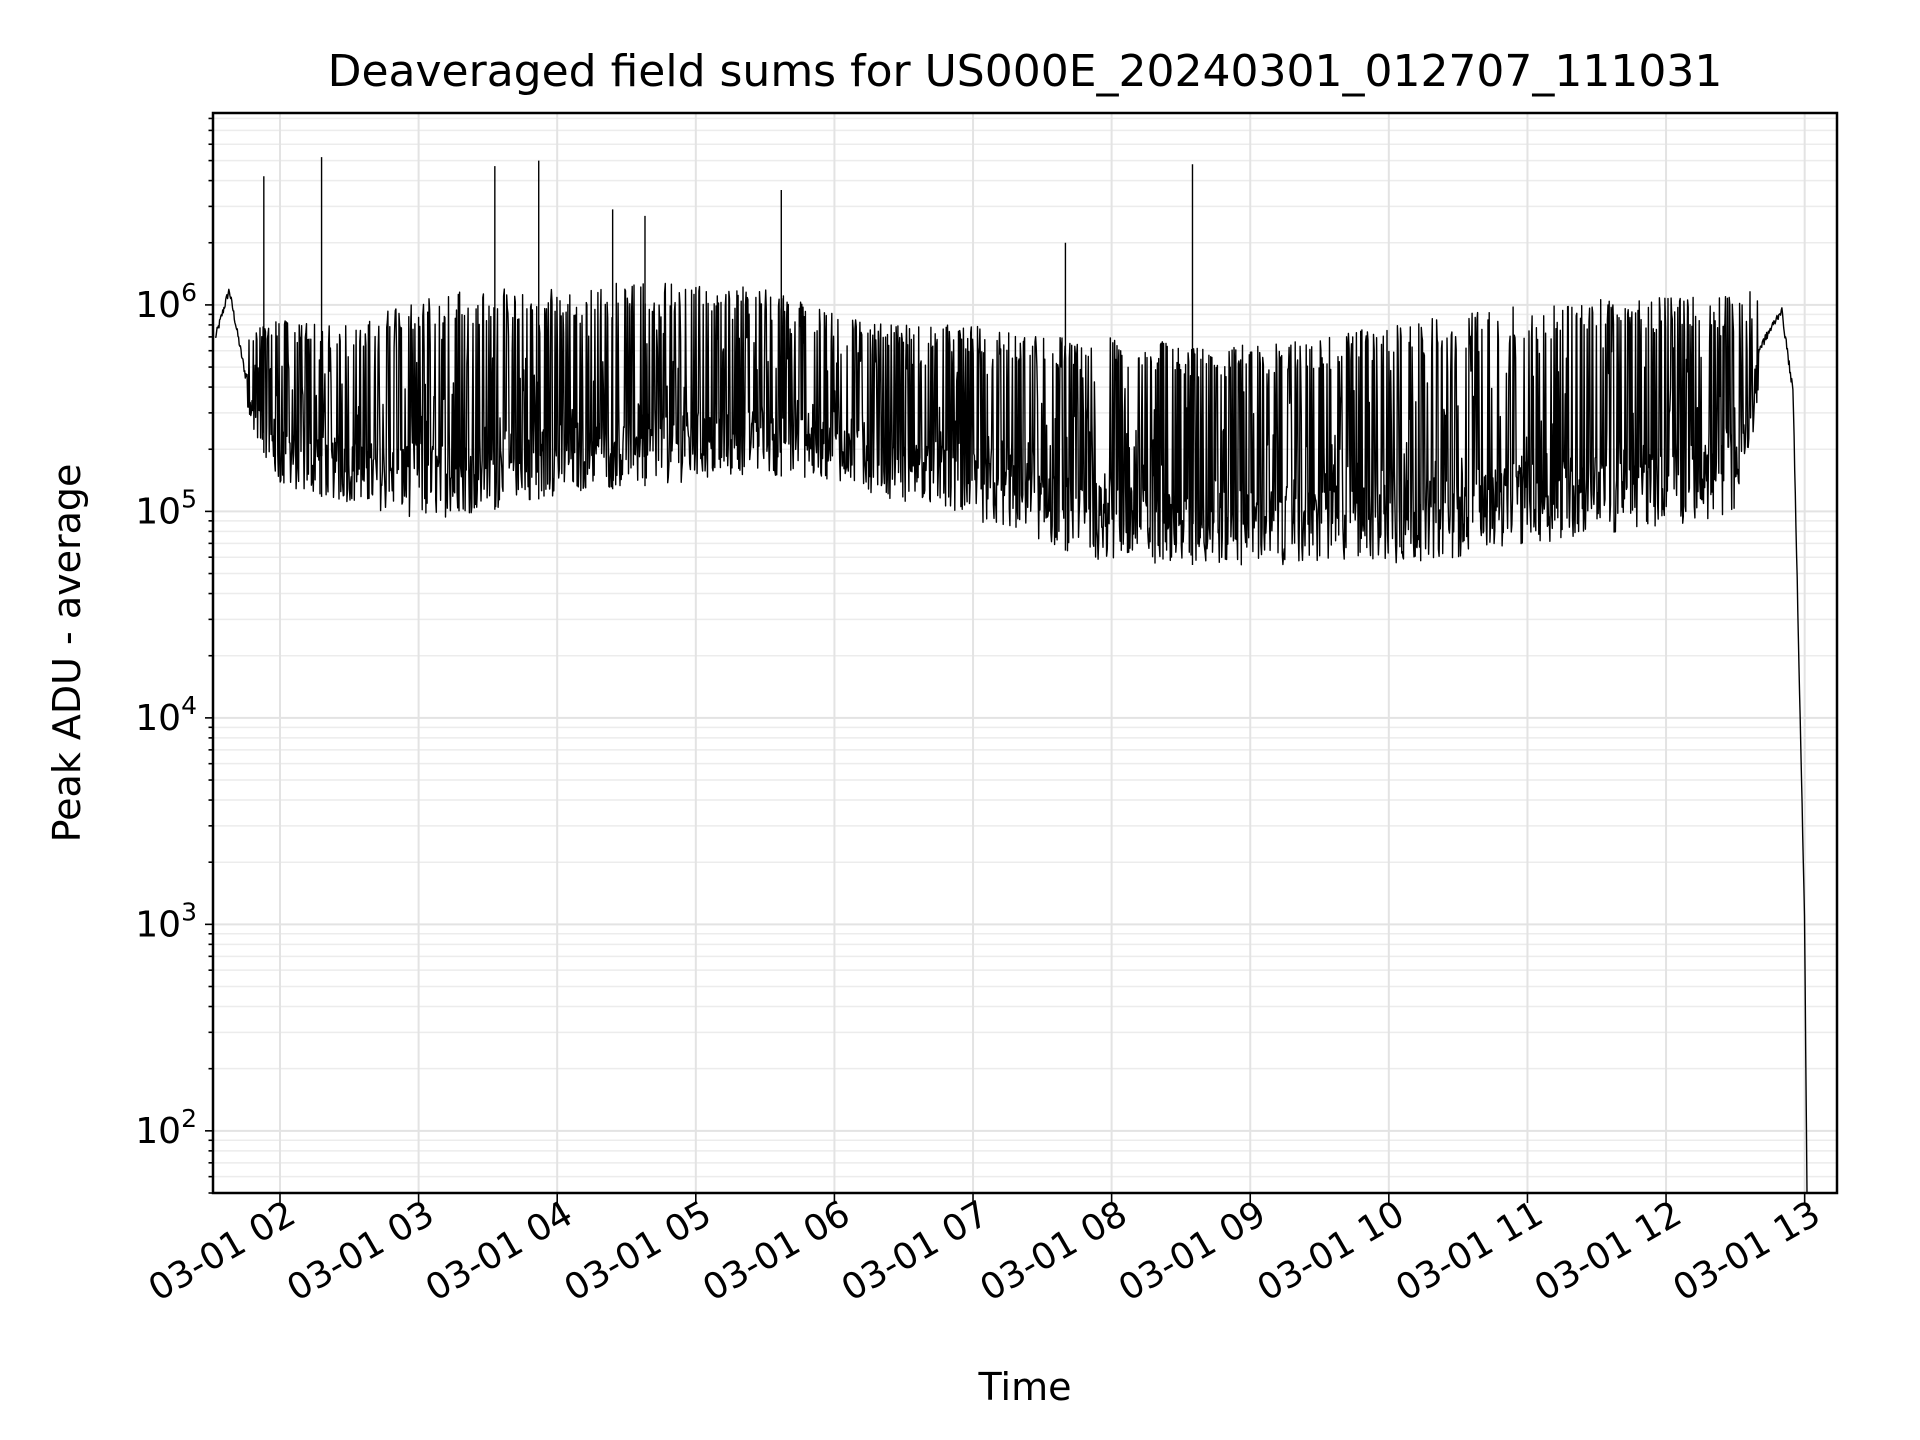 The height and width of the screenshot is (1440, 1920). I want to click on y-tick-label: 10⁴, so click(166, 715).